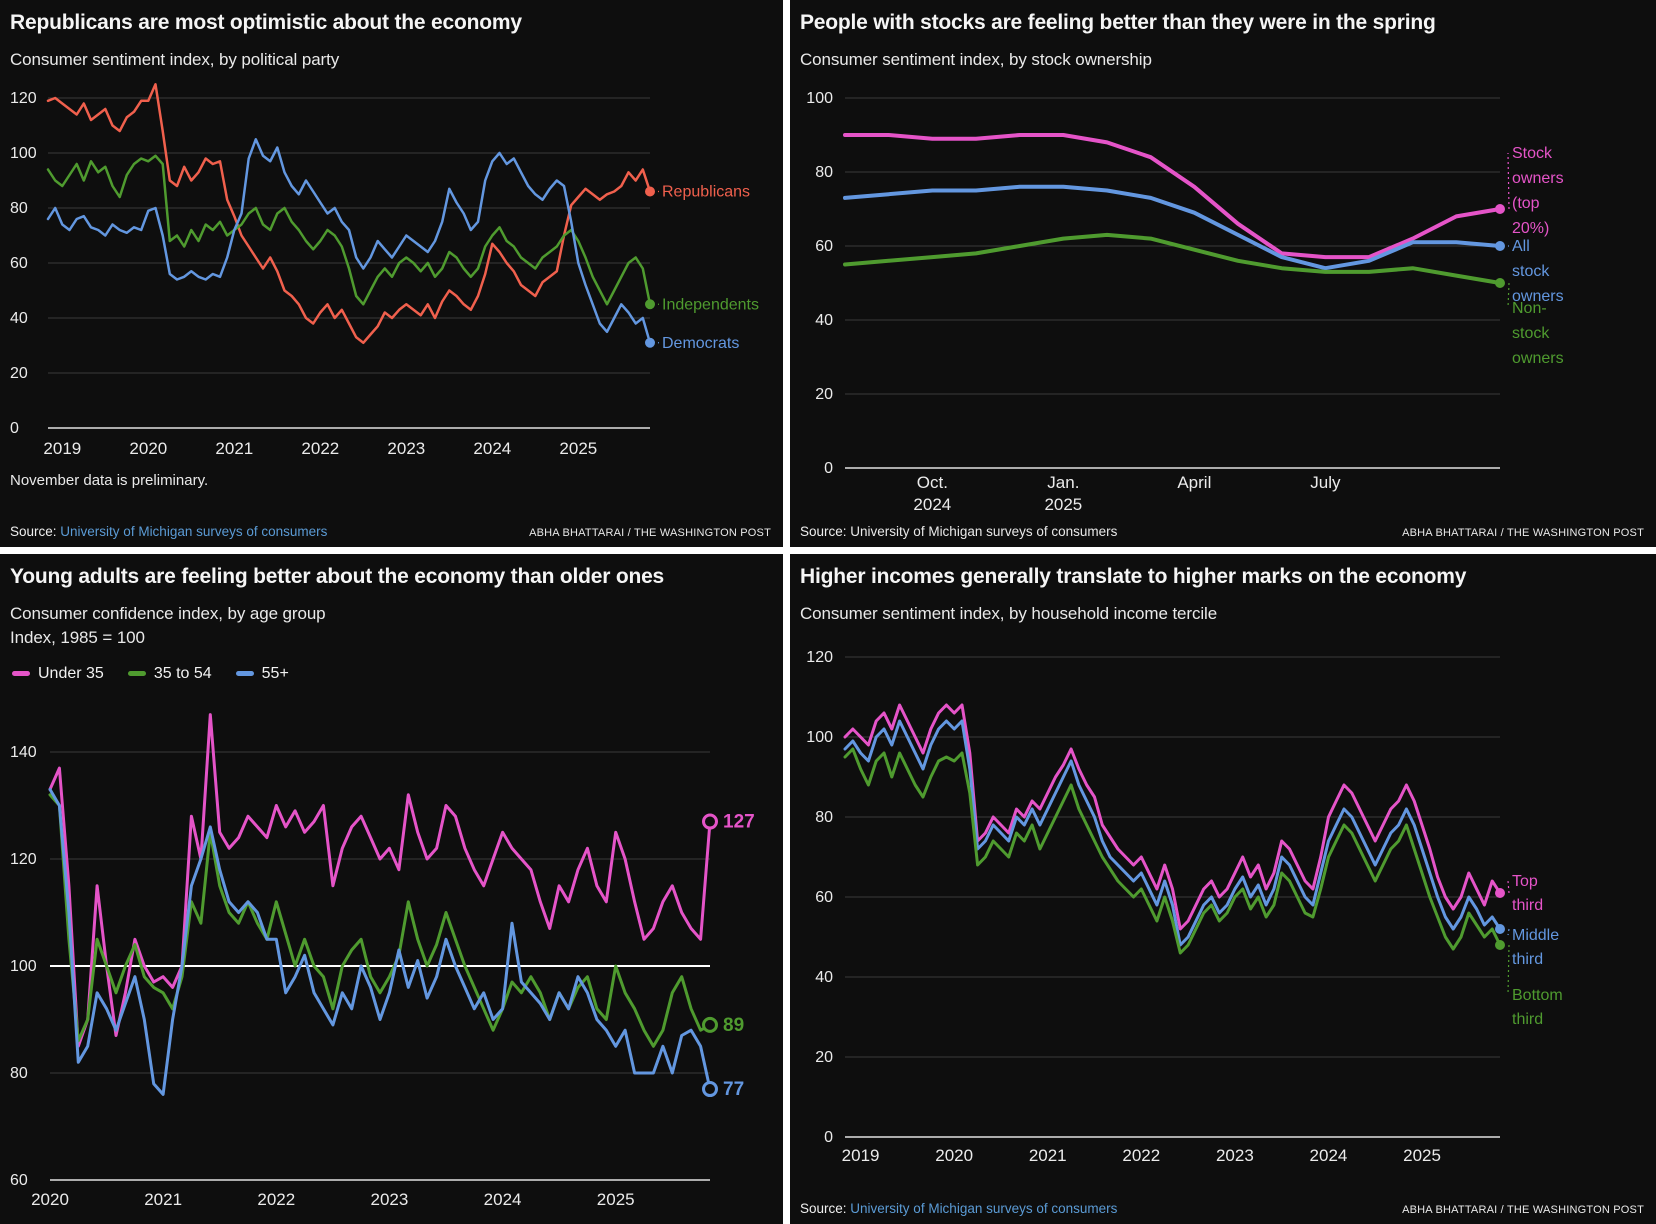 This screenshot has height=1224, width=1656. I want to click on svg-text: July, so click(1325, 482).